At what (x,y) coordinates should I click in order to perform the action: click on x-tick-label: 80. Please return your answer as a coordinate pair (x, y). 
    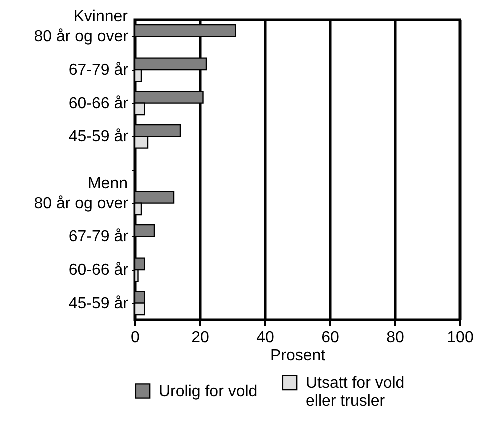
    Looking at the image, I should click on (395, 338).